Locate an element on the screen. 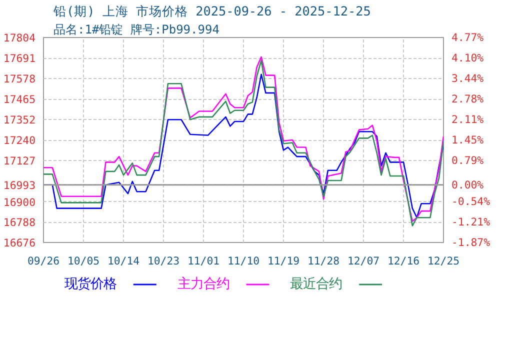 The width and height of the screenshot is (520, 350). x-tick-label: 12/16 is located at coordinates (403, 261).